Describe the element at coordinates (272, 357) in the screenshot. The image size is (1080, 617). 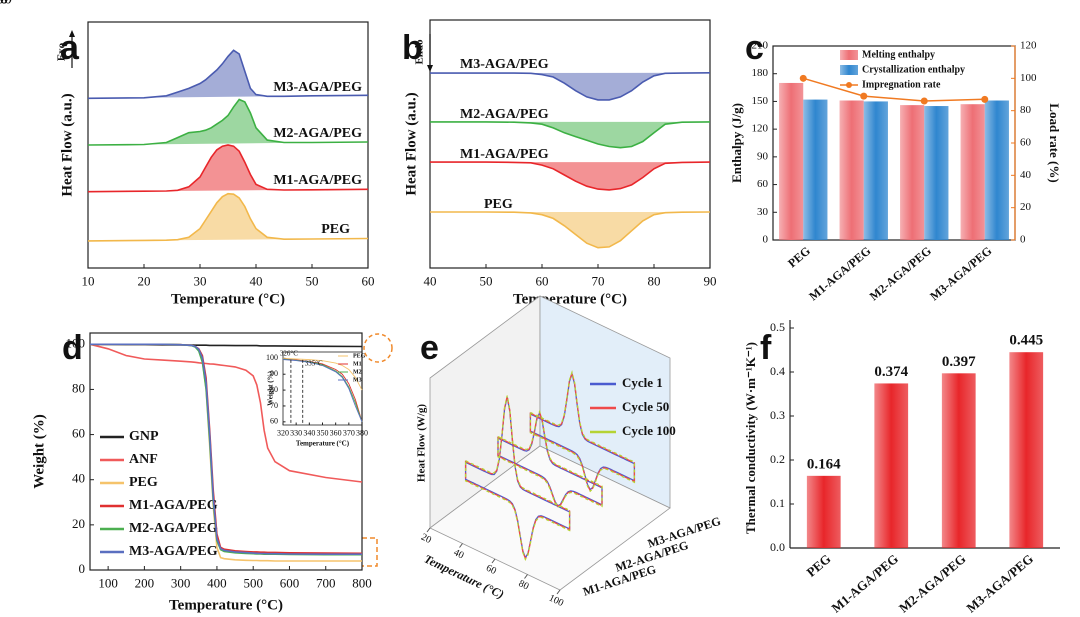
I see `y-tick-label: 100` at that location.